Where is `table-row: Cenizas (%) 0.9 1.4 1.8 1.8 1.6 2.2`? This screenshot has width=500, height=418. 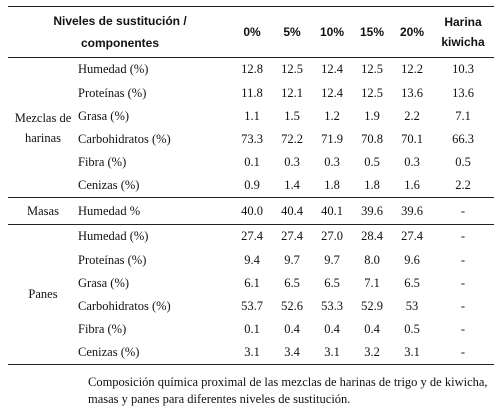
table-row: Cenizas (%) 0.9 1.4 1.8 1.8 1.6 2.2 is located at coordinates (251, 186).